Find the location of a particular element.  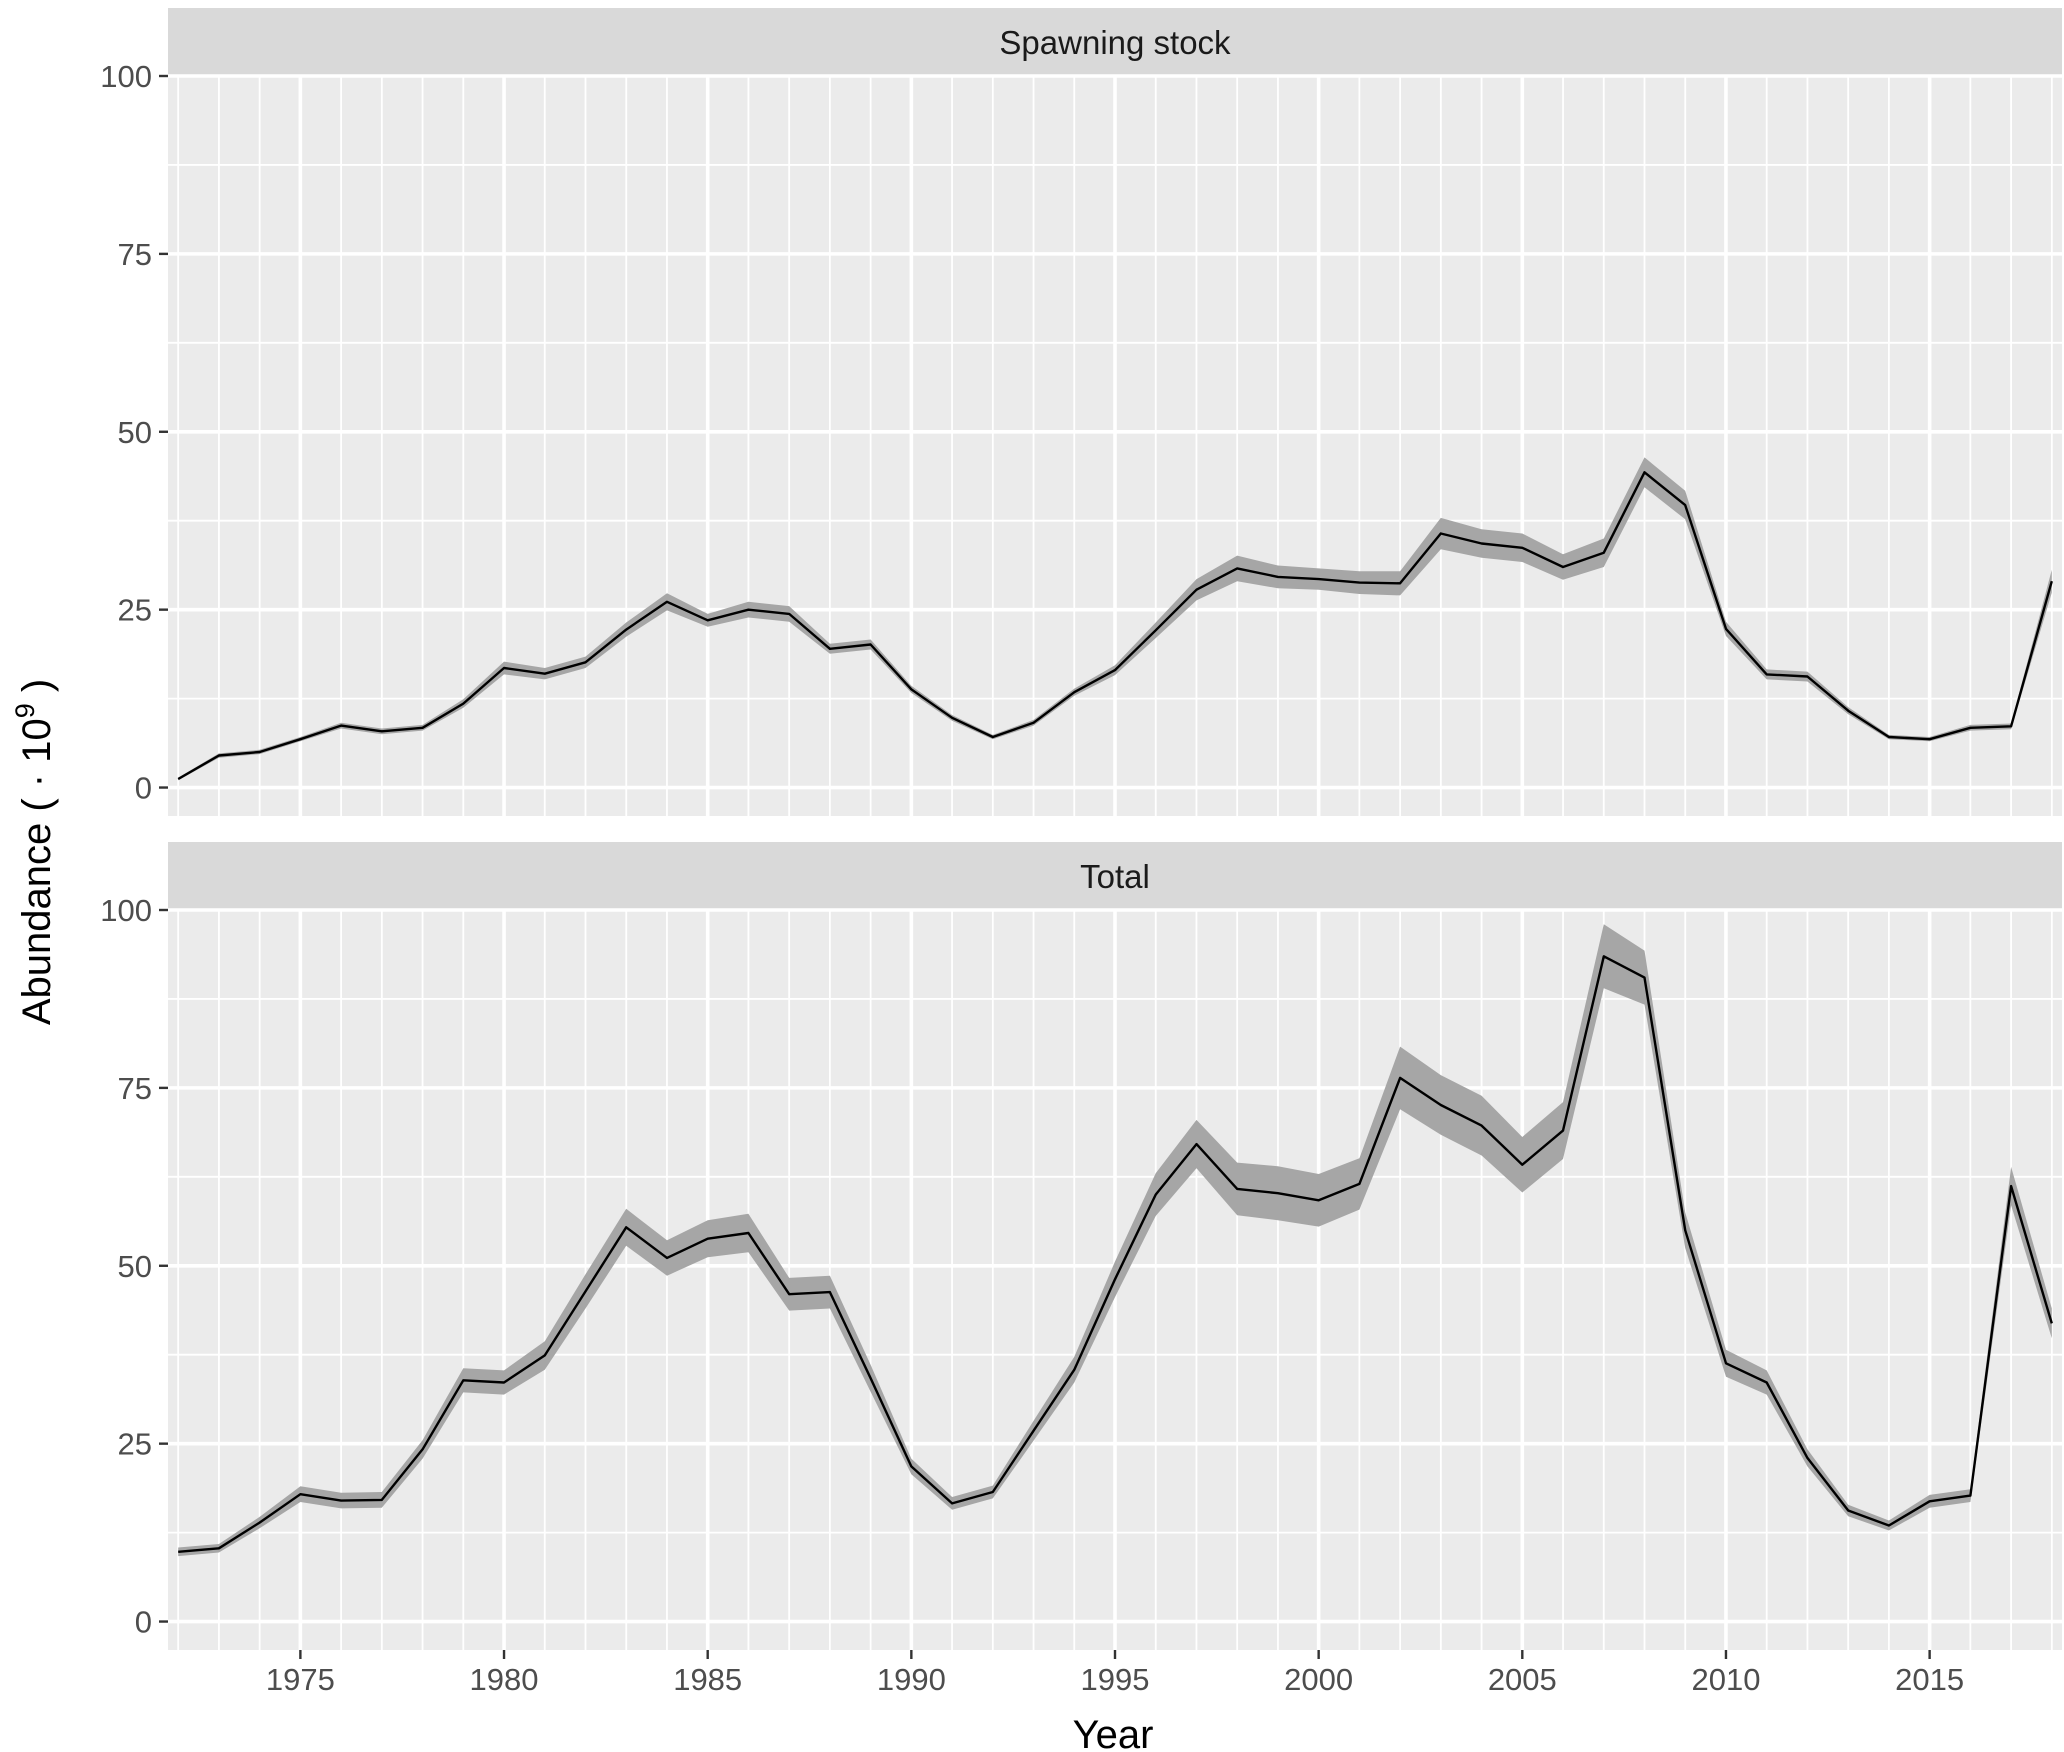

panel-strip-title: Spawning stock is located at coordinates (1115, 42).